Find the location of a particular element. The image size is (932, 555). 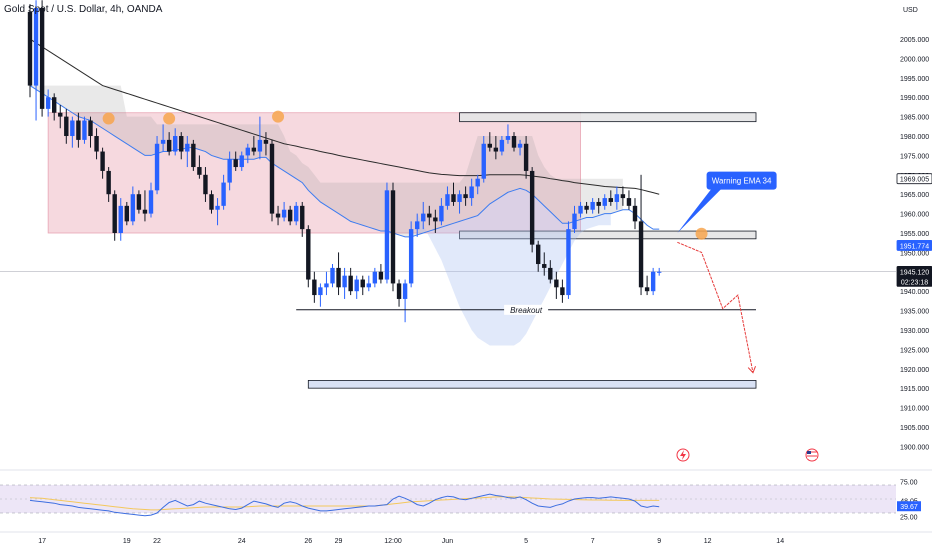

top-box is located at coordinates (608, 117).